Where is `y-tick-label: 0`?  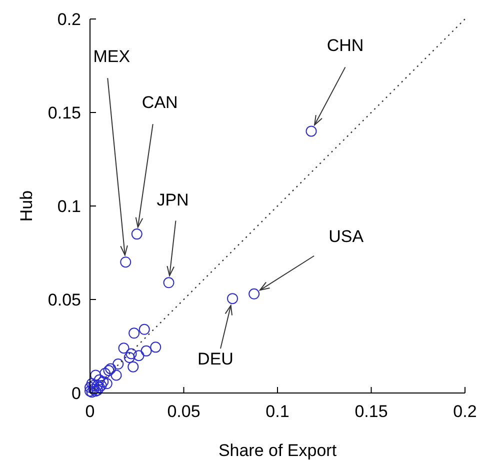
y-tick-label: 0 is located at coordinates (76, 393).